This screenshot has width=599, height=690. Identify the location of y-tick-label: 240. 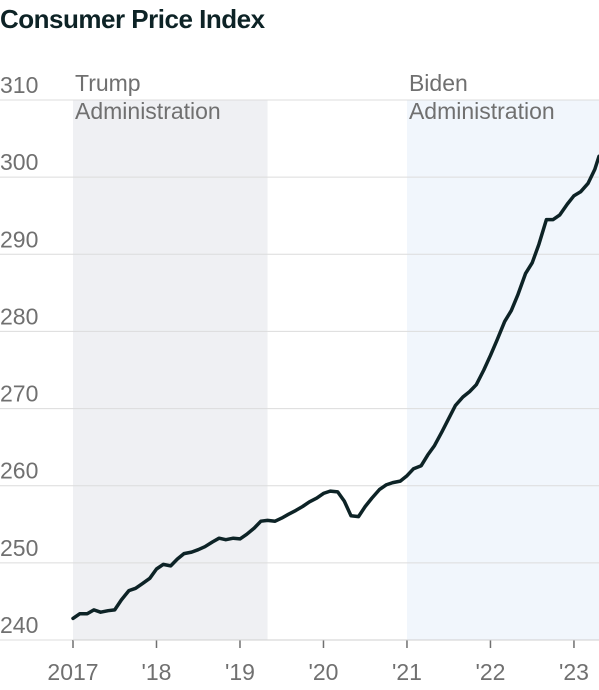
(19, 625).